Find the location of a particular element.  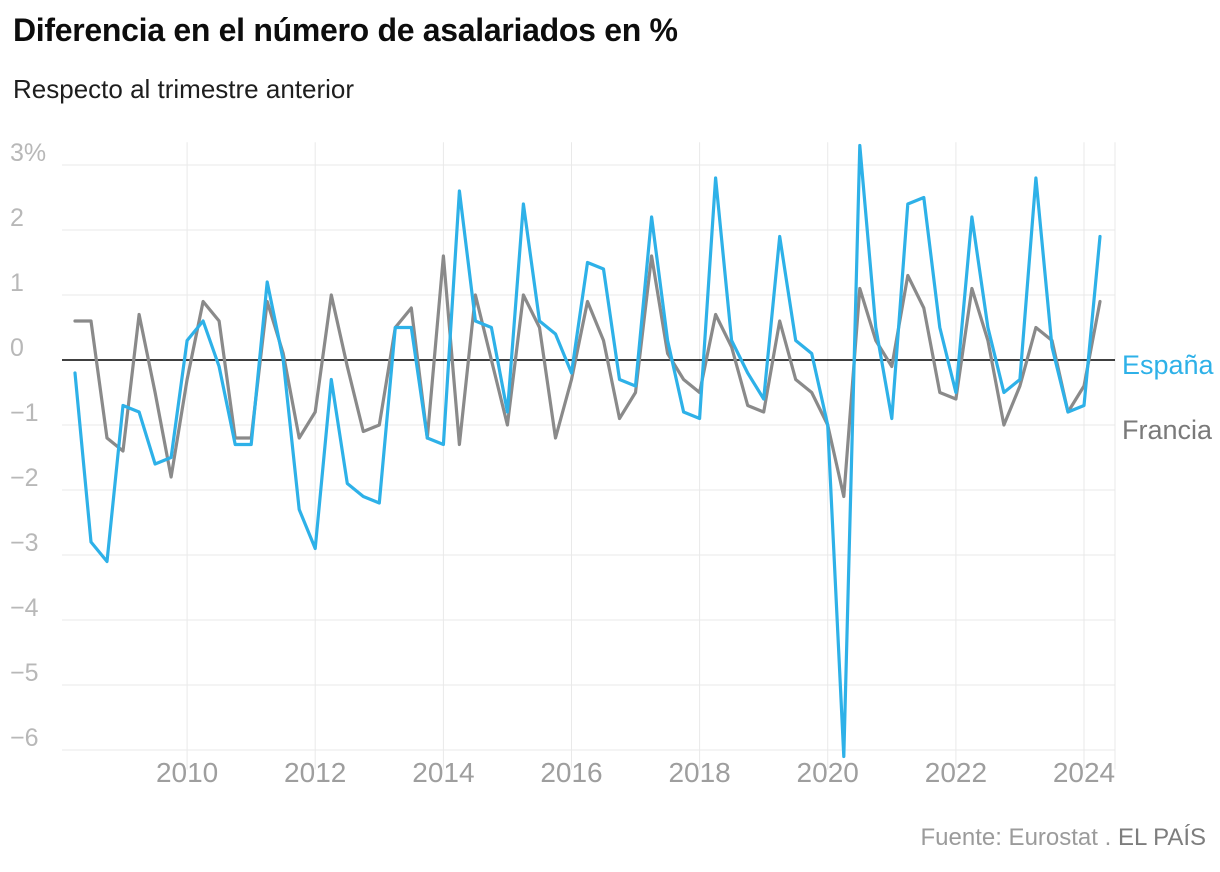

svg-text: 1 is located at coordinates (17, 283).